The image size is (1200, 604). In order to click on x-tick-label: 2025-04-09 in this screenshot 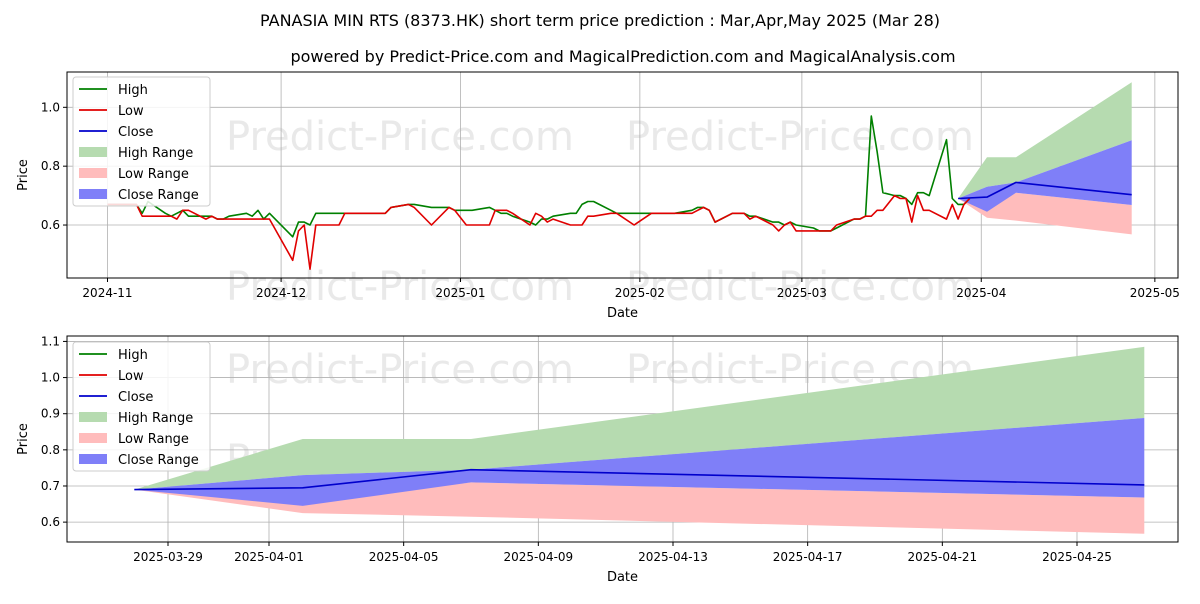, I will do `click(538, 557)`.